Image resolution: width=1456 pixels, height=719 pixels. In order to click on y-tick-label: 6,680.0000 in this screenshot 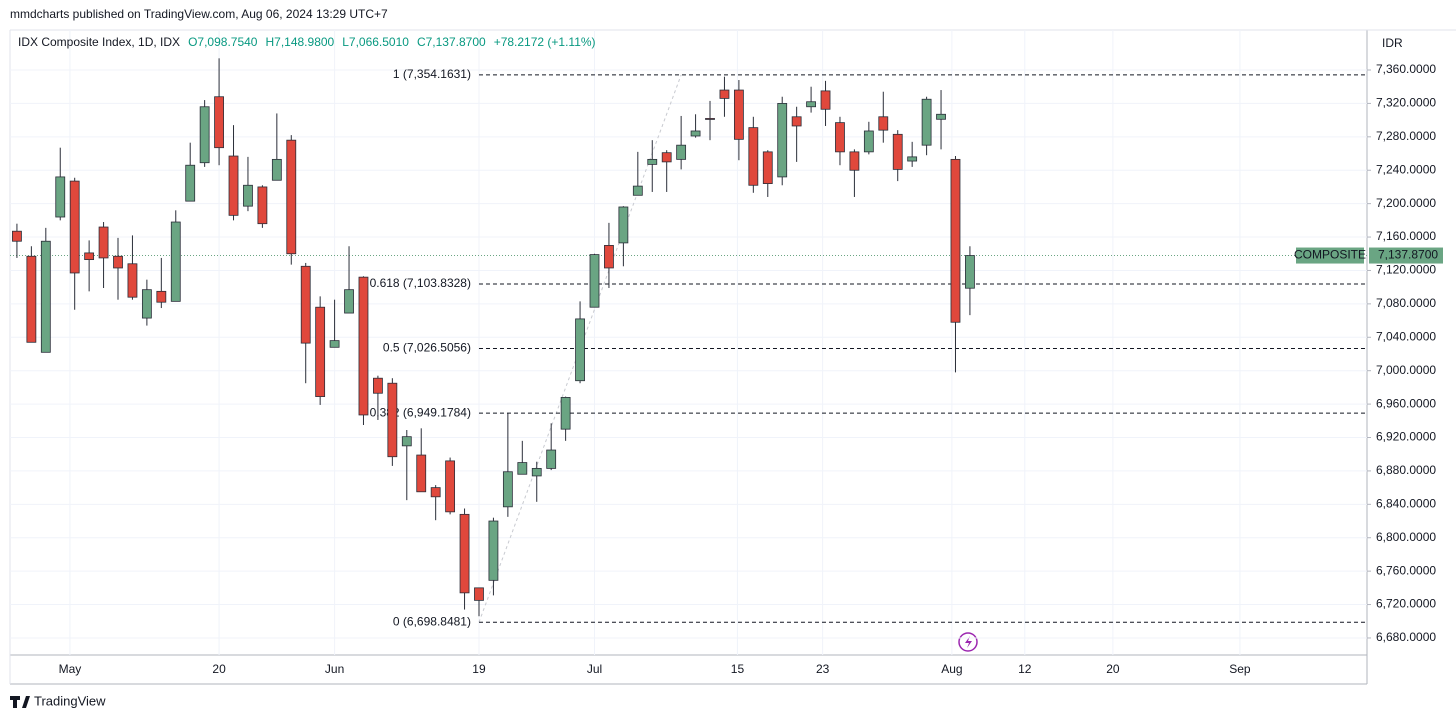, I will do `click(1406, 637)`.